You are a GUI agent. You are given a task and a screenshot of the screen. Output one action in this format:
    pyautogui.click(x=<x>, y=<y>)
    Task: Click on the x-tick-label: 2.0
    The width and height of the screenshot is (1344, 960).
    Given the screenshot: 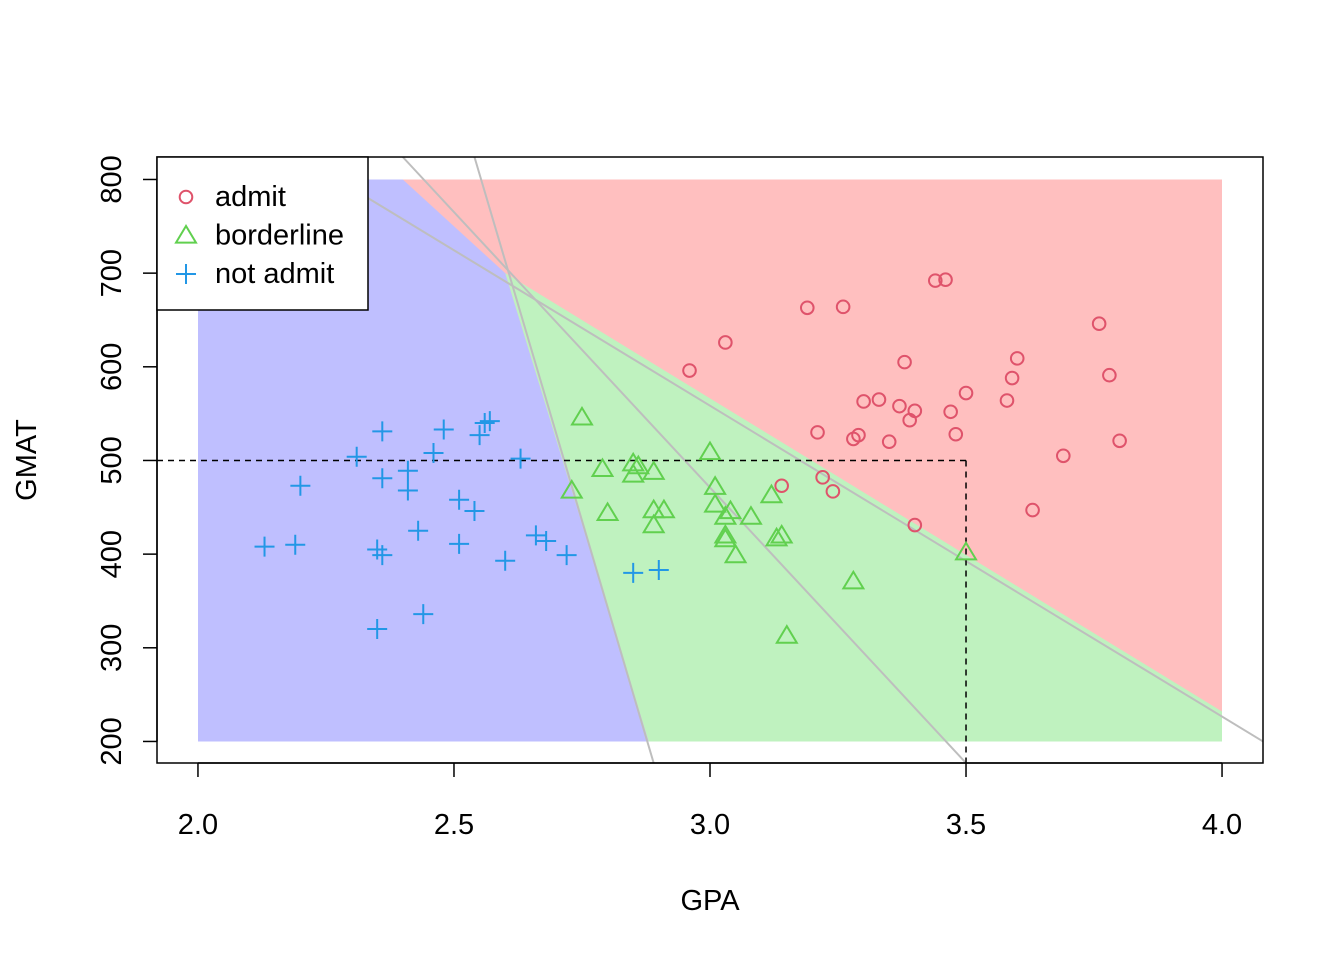 What is the action you would take?
    pyautogui.click(x=198, y=825)
    